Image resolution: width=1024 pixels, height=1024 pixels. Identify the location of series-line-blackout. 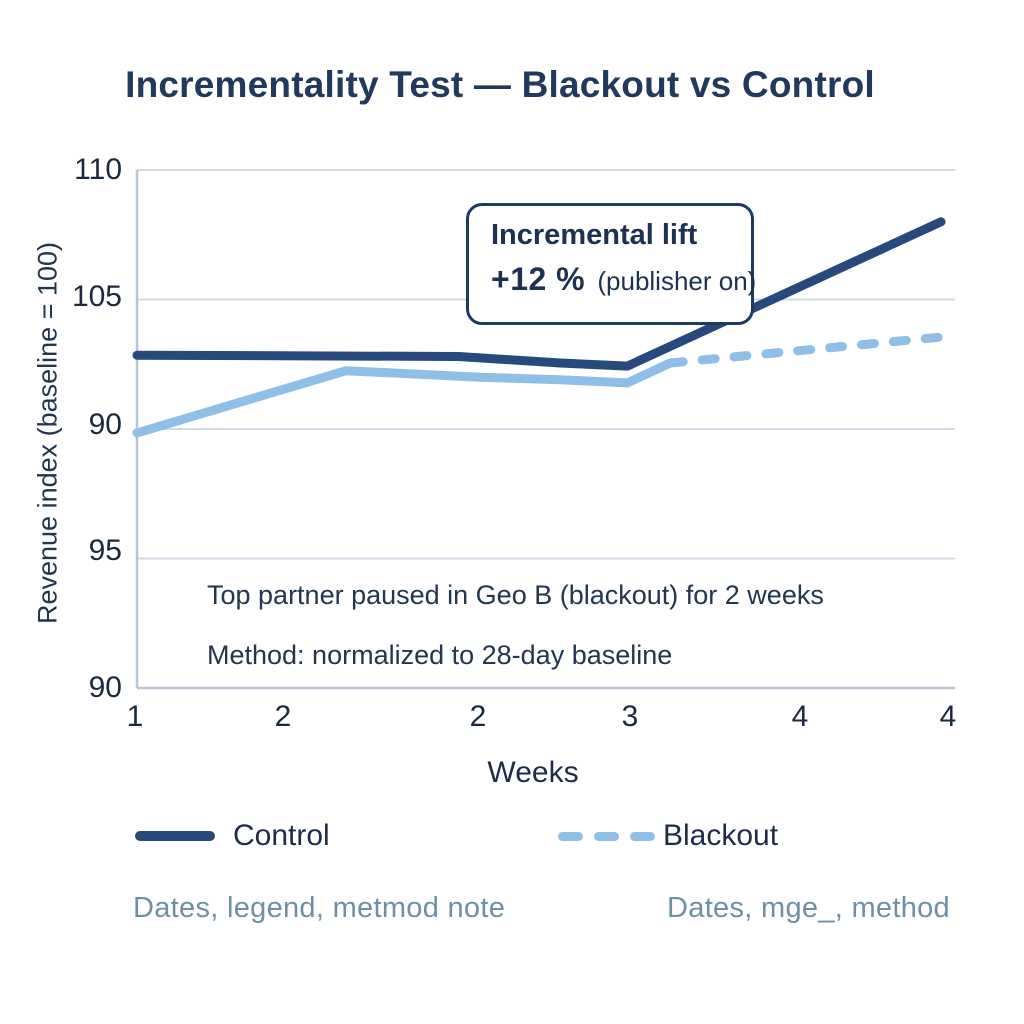
(403, 398).